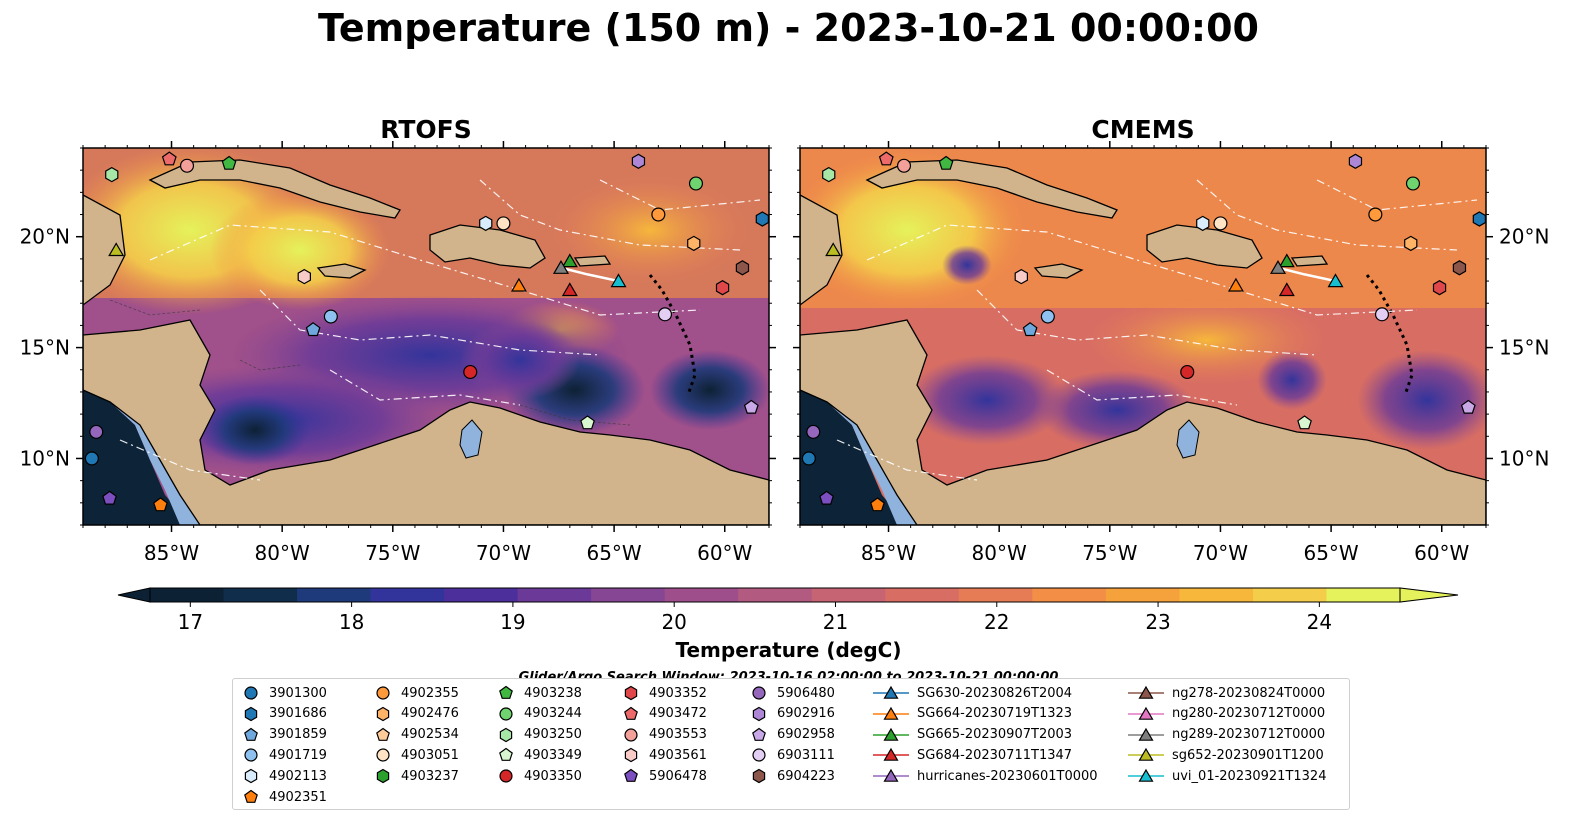 The image size is (1577, 827). I want to click on lon-tick-label: 85°W, so click(171, 550).